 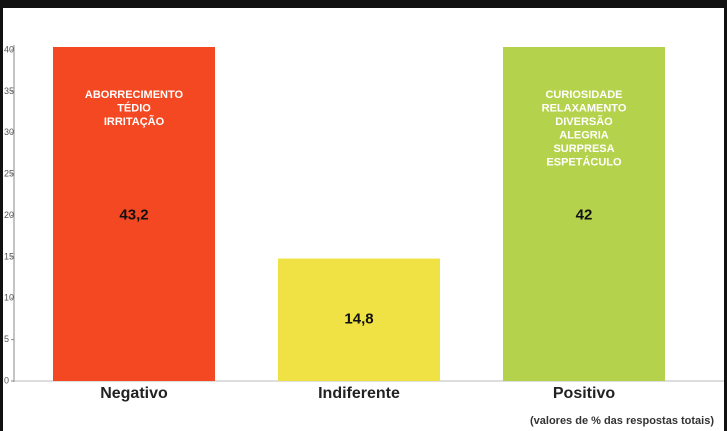 I want to click on value-label: 43,2, so click(x=133, y=214).